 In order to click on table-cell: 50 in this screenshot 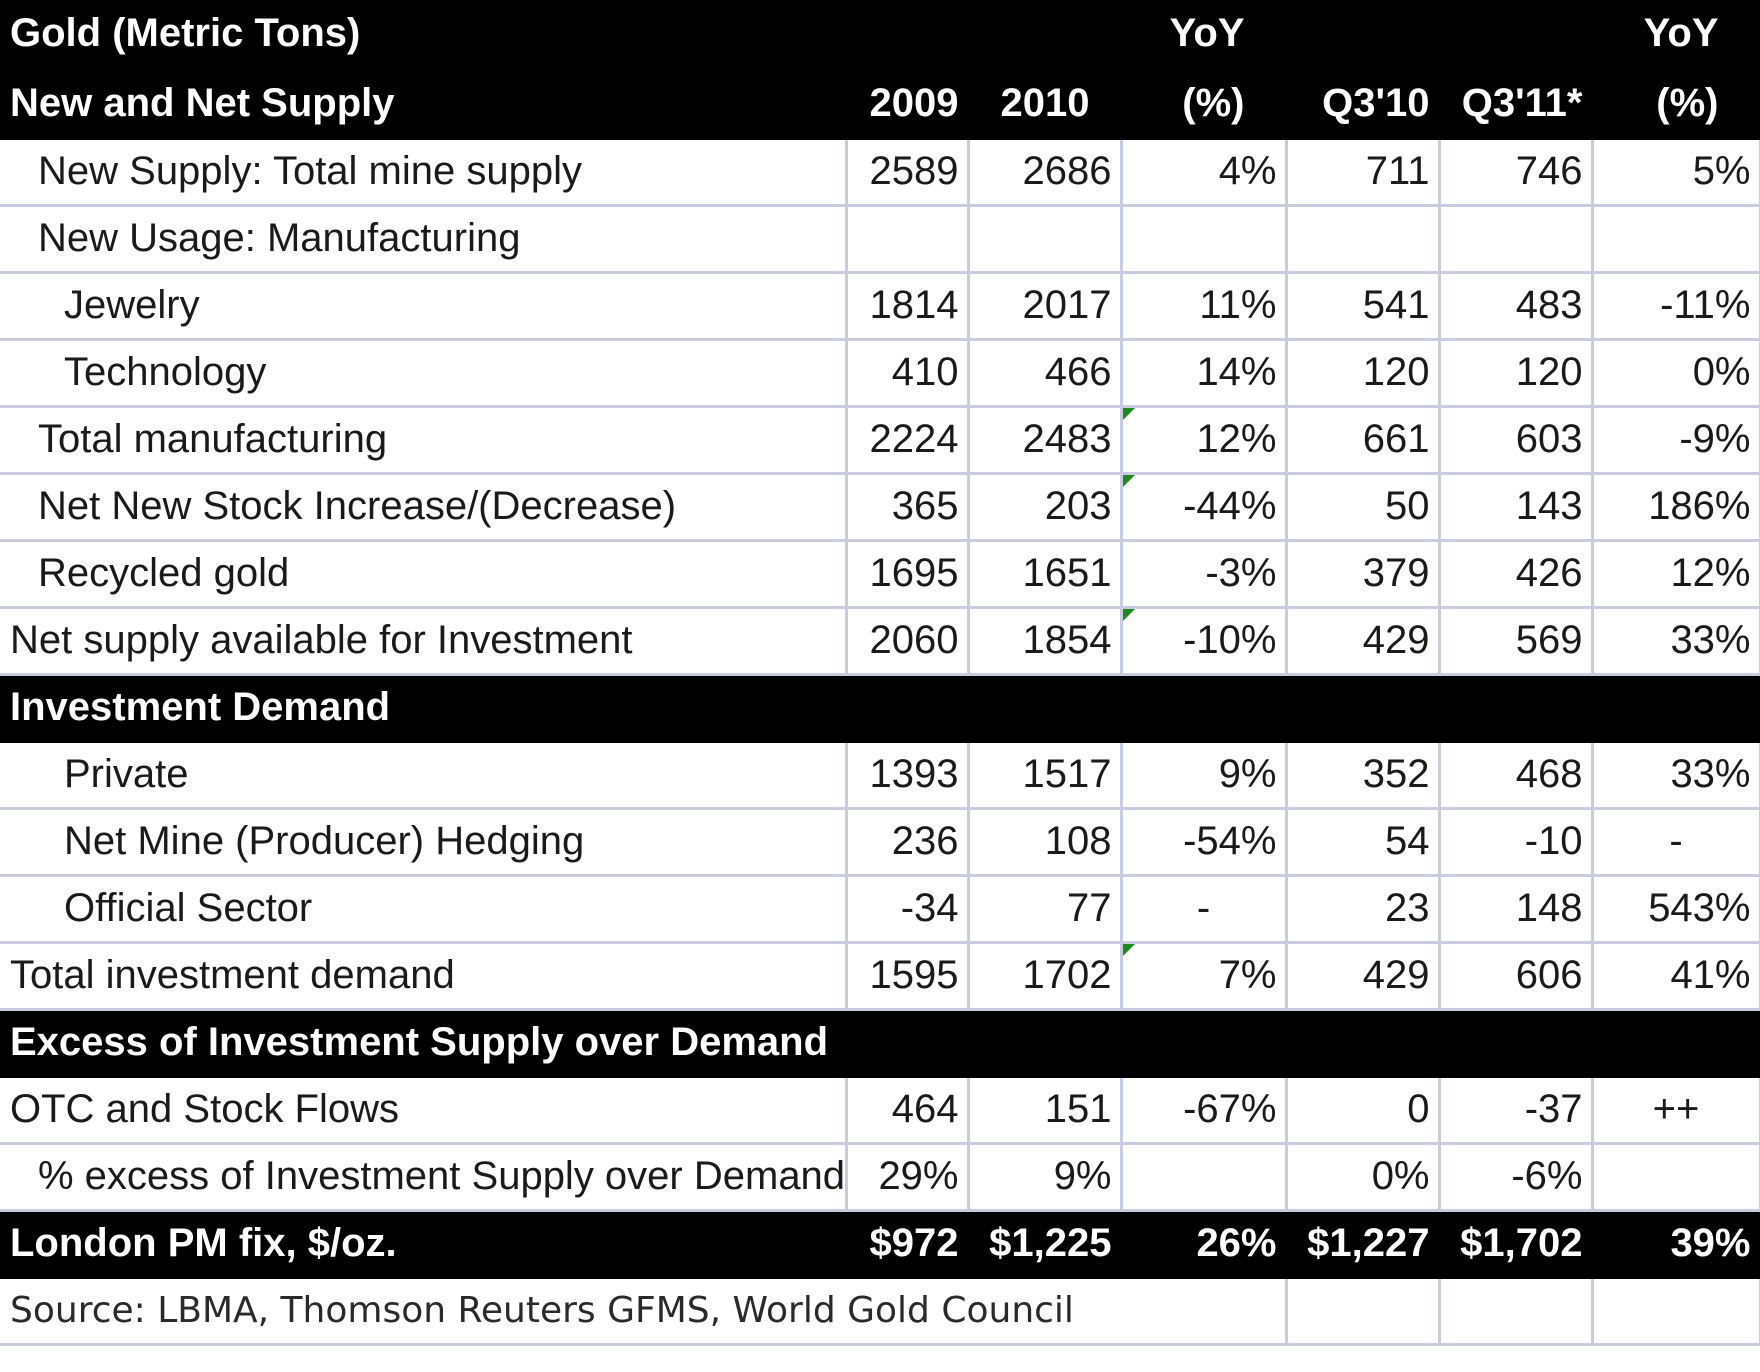, I will do `click(1363, 507)`.